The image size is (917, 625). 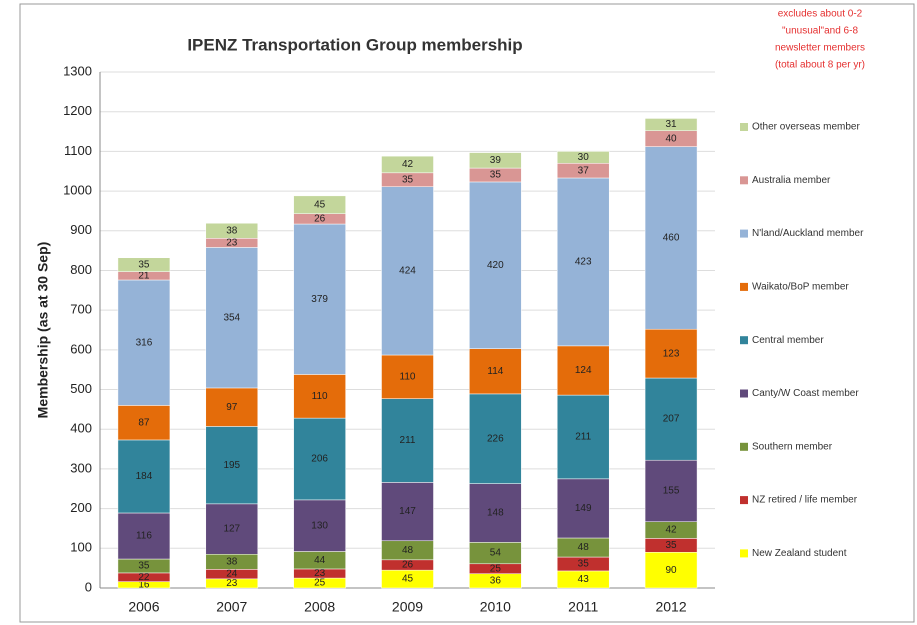 What do you see at coordinates (800, 287) in the screenshot?
I see `legend-label: Waikato/BoP member` at bounding box center [800, 287].